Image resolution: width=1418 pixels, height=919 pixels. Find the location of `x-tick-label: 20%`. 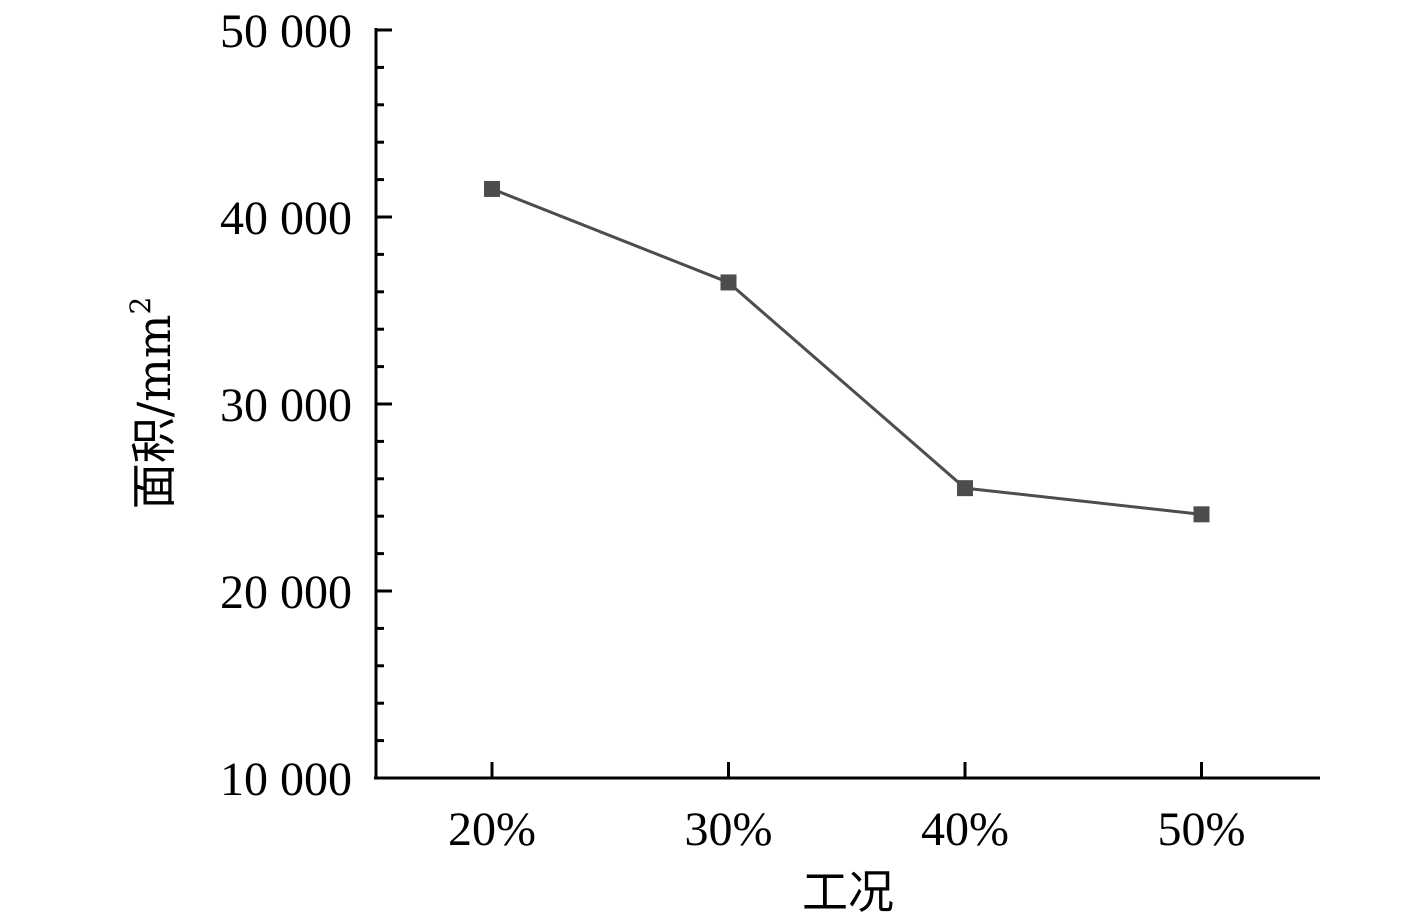

x-tick-label: 20% is located at coordinates (492, 829).